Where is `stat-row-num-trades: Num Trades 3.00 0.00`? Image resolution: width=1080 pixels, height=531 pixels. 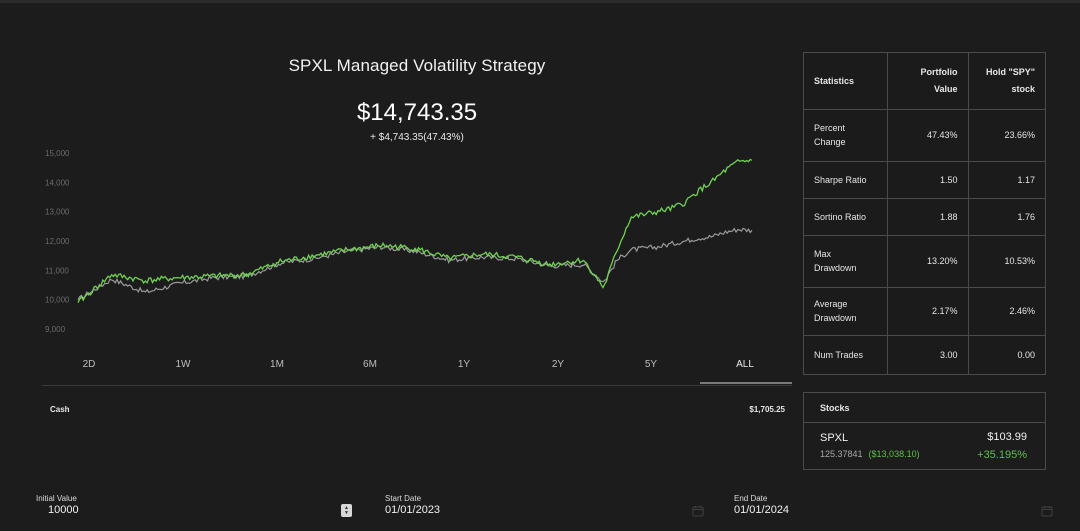 stat-row-num-trades: Num Trades 3.00 0.00 is located at coordinates (924, 354).